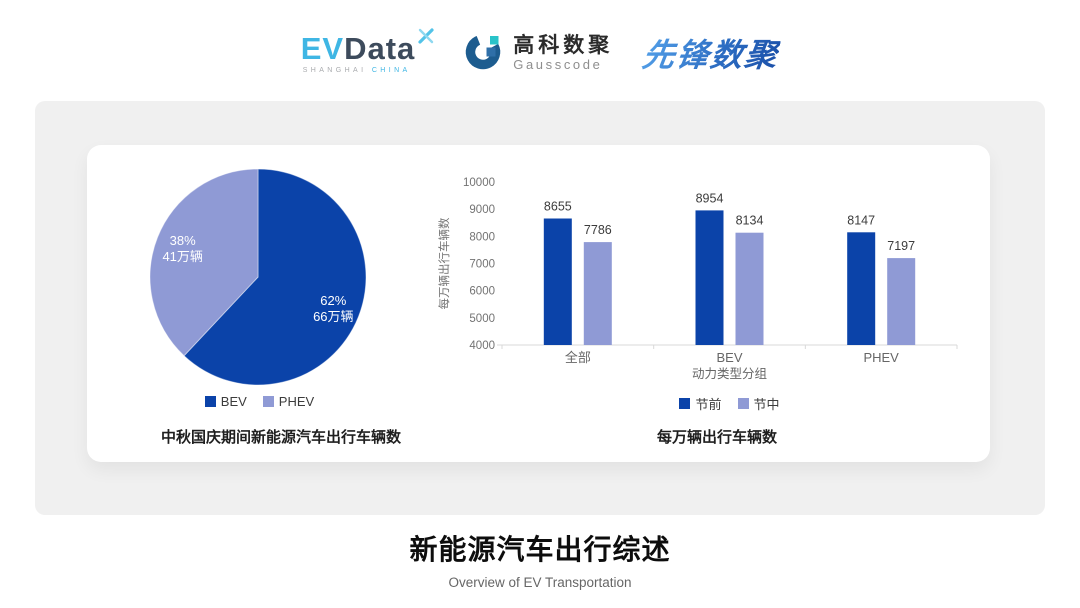 The width and height of the screenshot is (1080, 608). Describe the element at coordinates (540, 549) in the screenshot. I see `page-title: 新能源汽车出行综述` at that location.